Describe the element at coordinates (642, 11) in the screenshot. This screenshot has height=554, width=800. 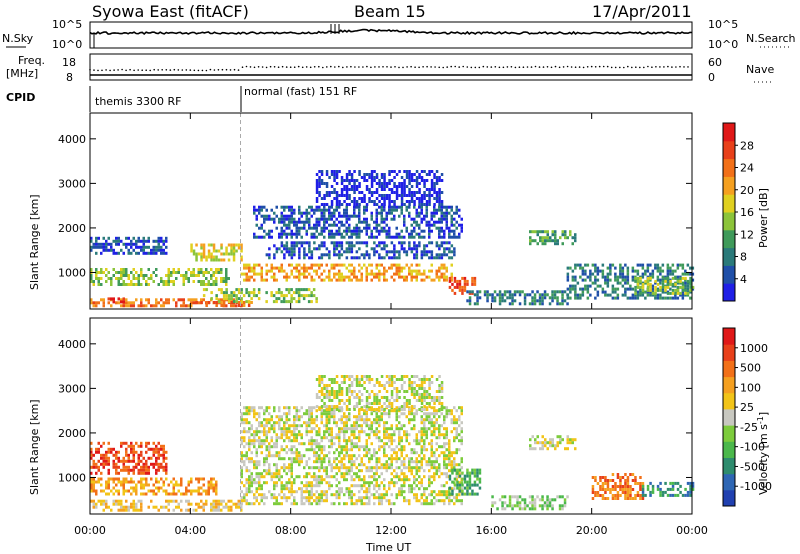
I see `date-title: 17/Apr/2011` at that location.